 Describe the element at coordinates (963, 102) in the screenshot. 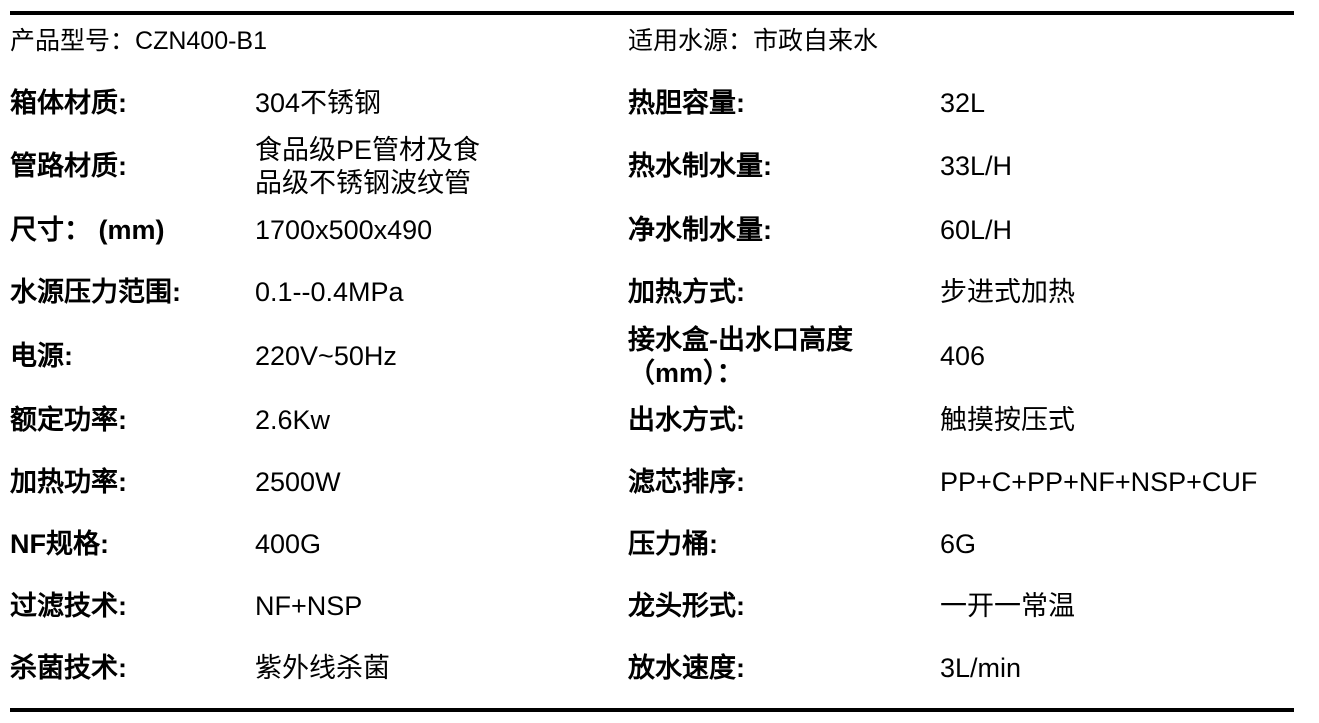

I see `spec-value: 32L` at that location.